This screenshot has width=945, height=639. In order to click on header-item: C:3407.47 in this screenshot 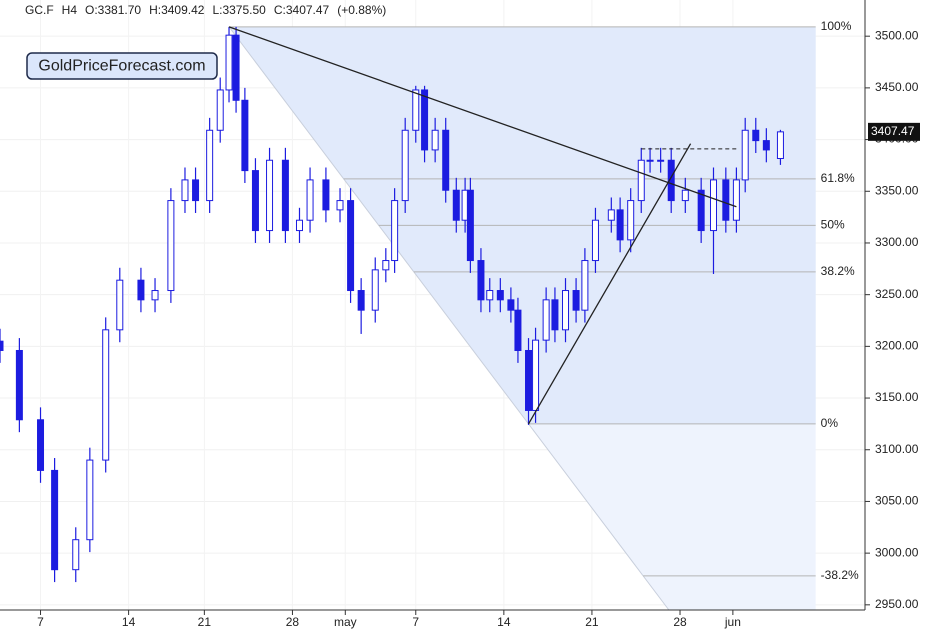, I will do `click(302, 10)`.